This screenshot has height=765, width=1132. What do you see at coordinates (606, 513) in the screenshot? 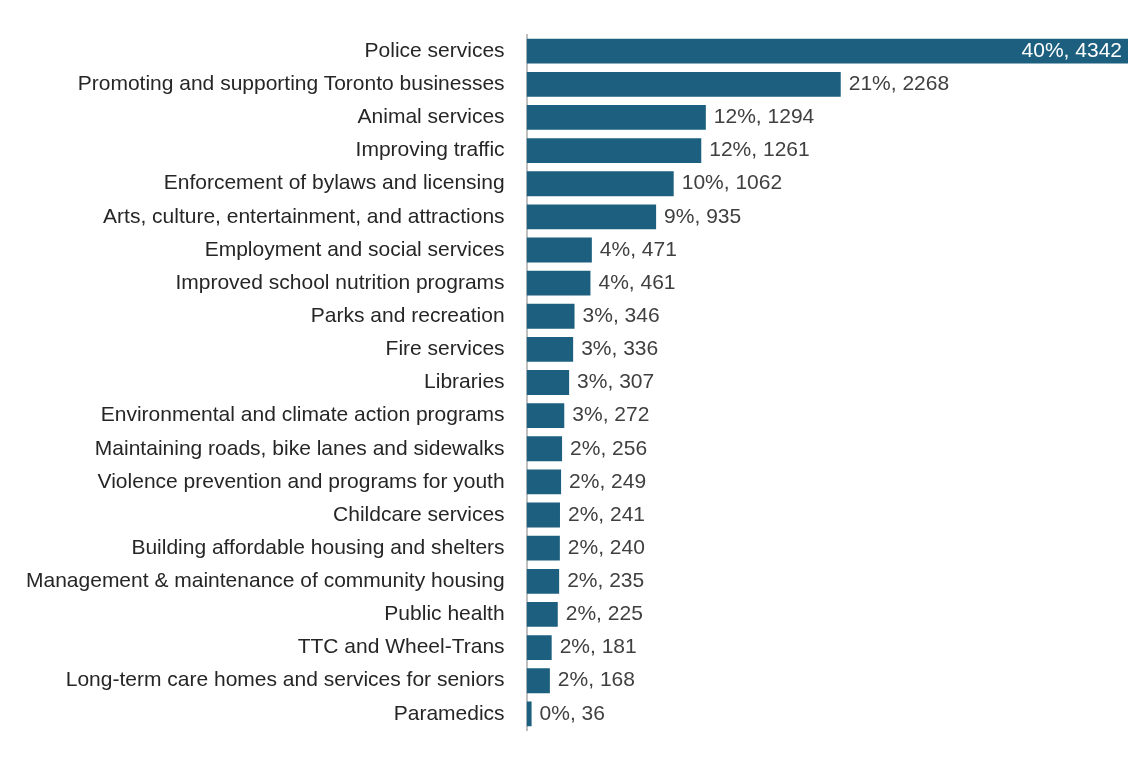
I see `data-label: 2%, 241` at bounding box center [606, 513].